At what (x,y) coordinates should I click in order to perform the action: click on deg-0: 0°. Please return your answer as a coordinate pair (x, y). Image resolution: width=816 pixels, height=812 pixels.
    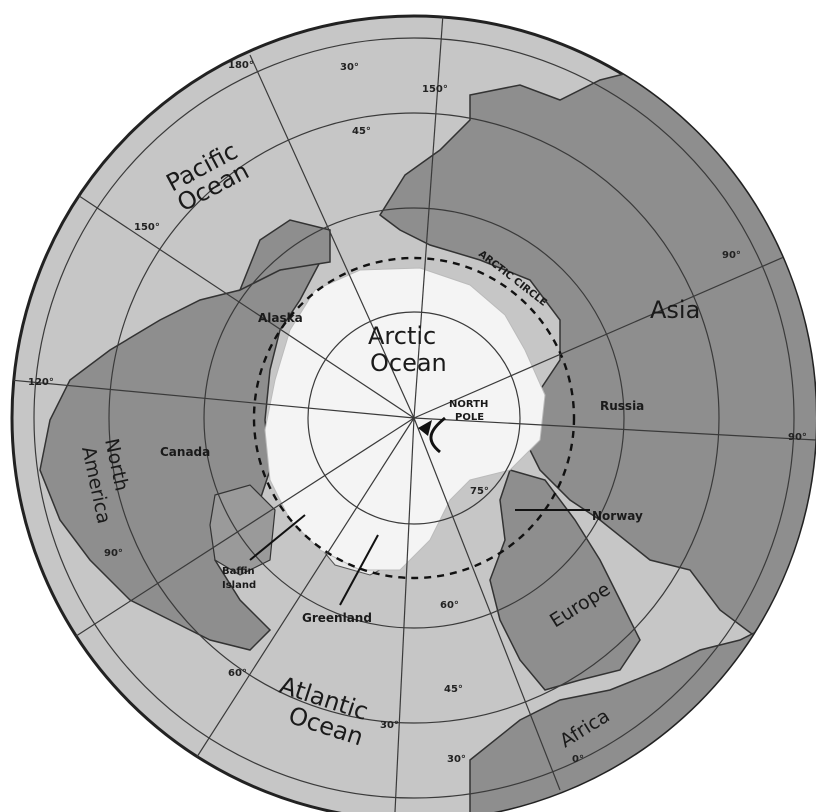
    Looking at the image, I should click on (578, 759).